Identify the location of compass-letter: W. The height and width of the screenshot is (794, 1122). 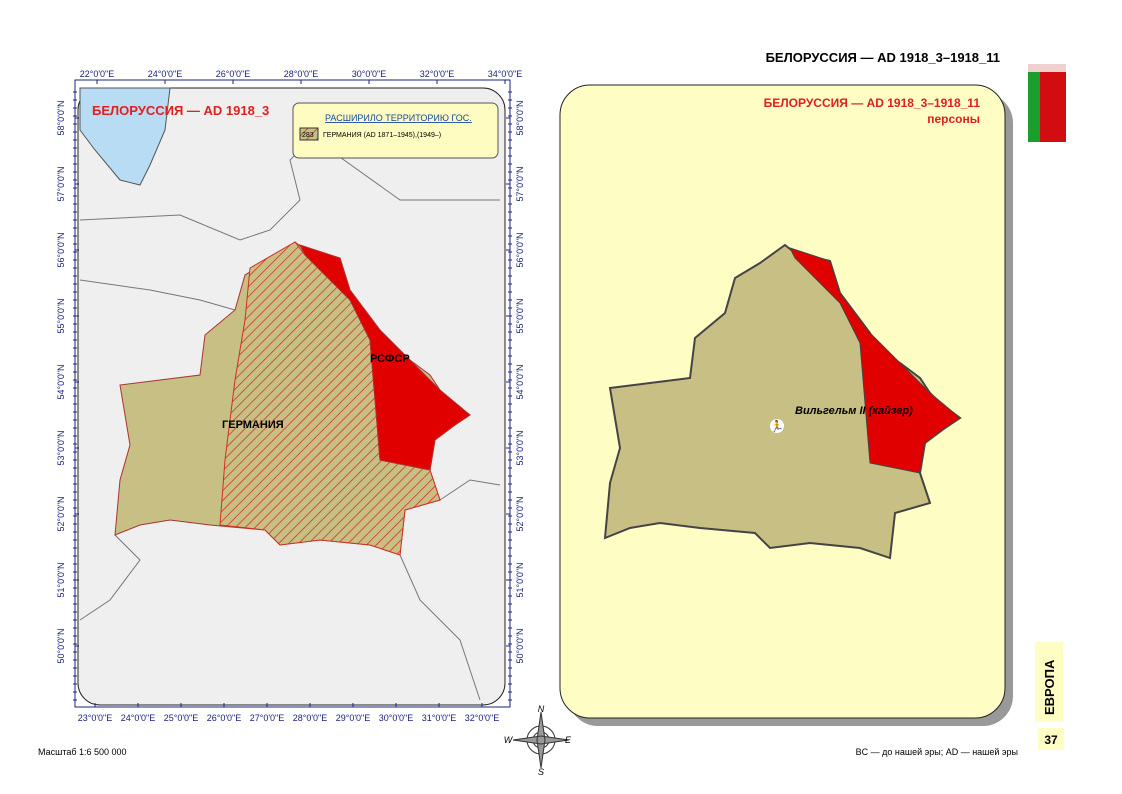
(509, 740).